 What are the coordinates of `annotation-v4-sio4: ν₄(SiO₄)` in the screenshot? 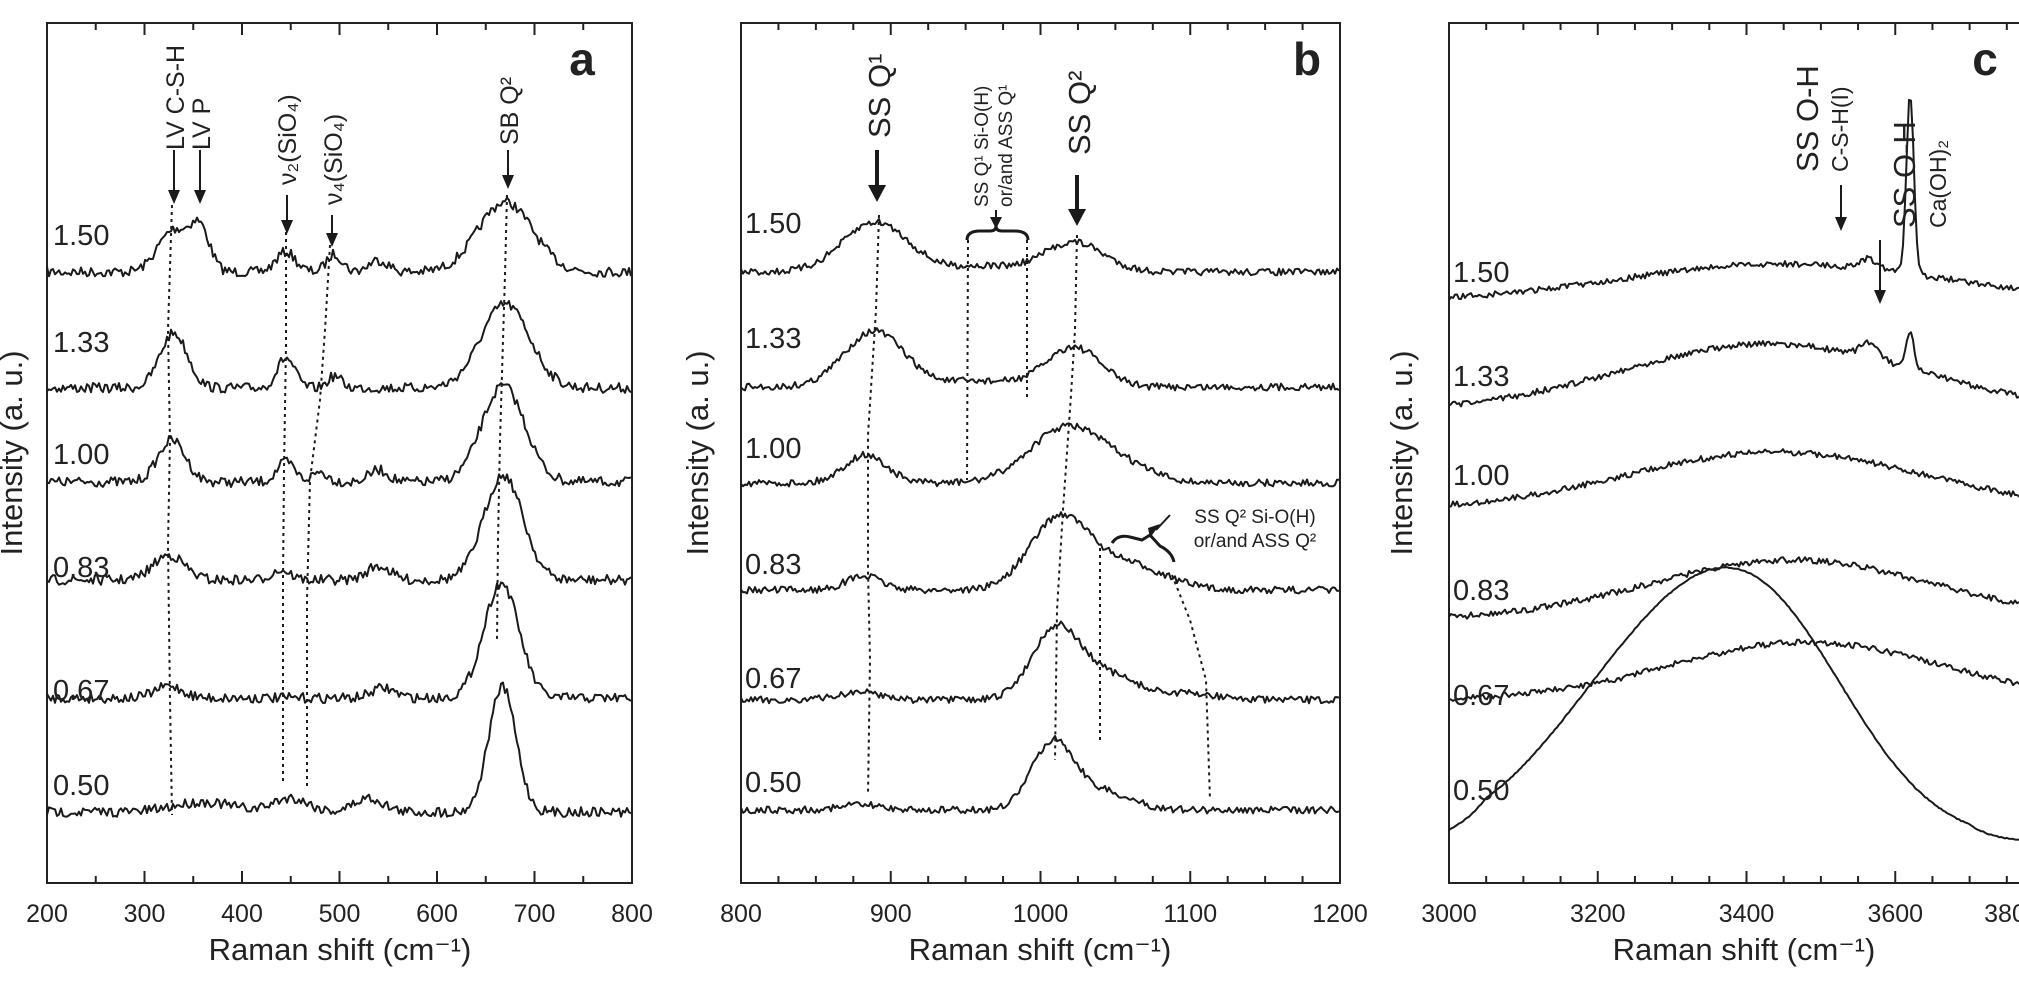 It's located at (334, 159).